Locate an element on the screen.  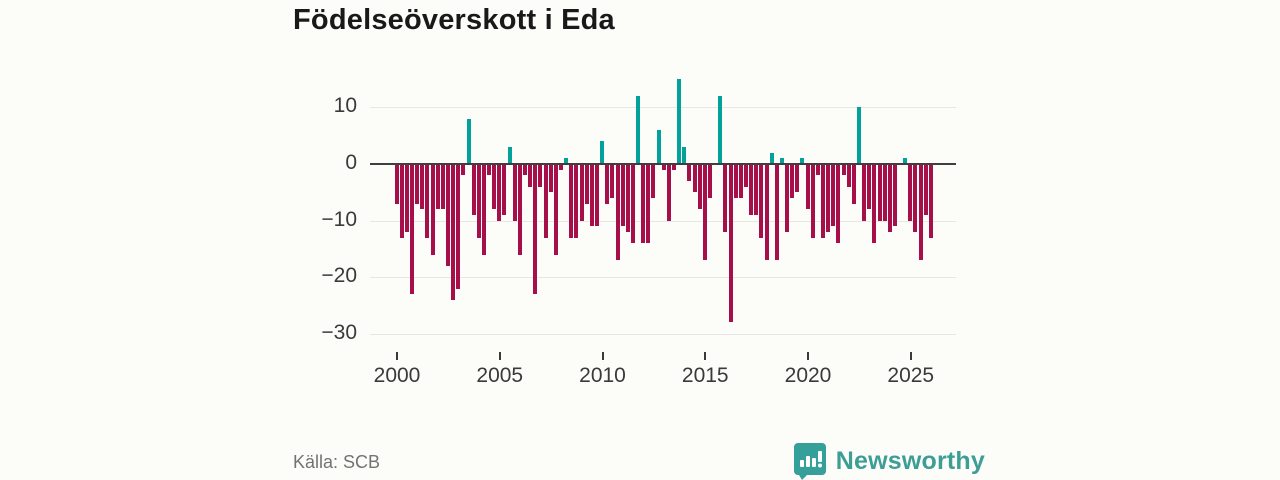
brand-logo: Newsworthy is located at coordinates (889, 461).